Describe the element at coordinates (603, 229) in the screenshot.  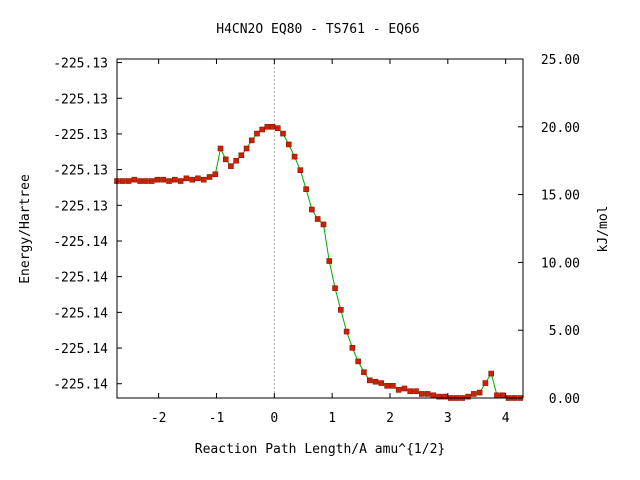
I see `y2-axis-title: kJ/mol` at that location.